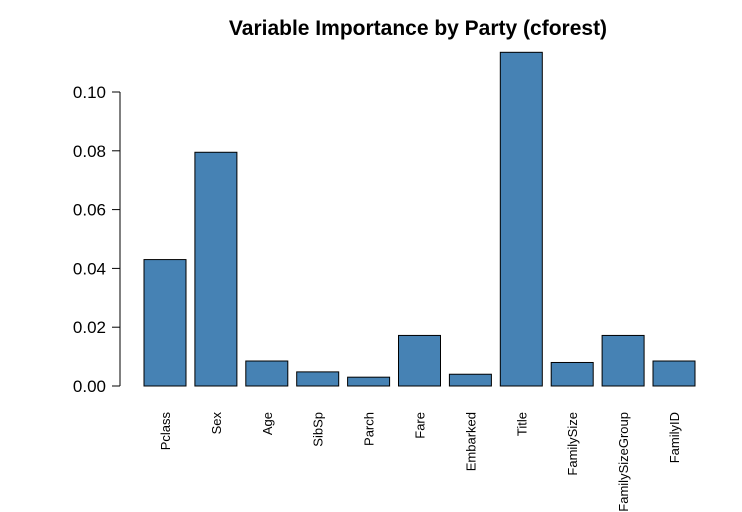  What do you see at coordinates (165, 323) in the screenshot?
I see `bar-pclass` at bounding box center [165, 323].